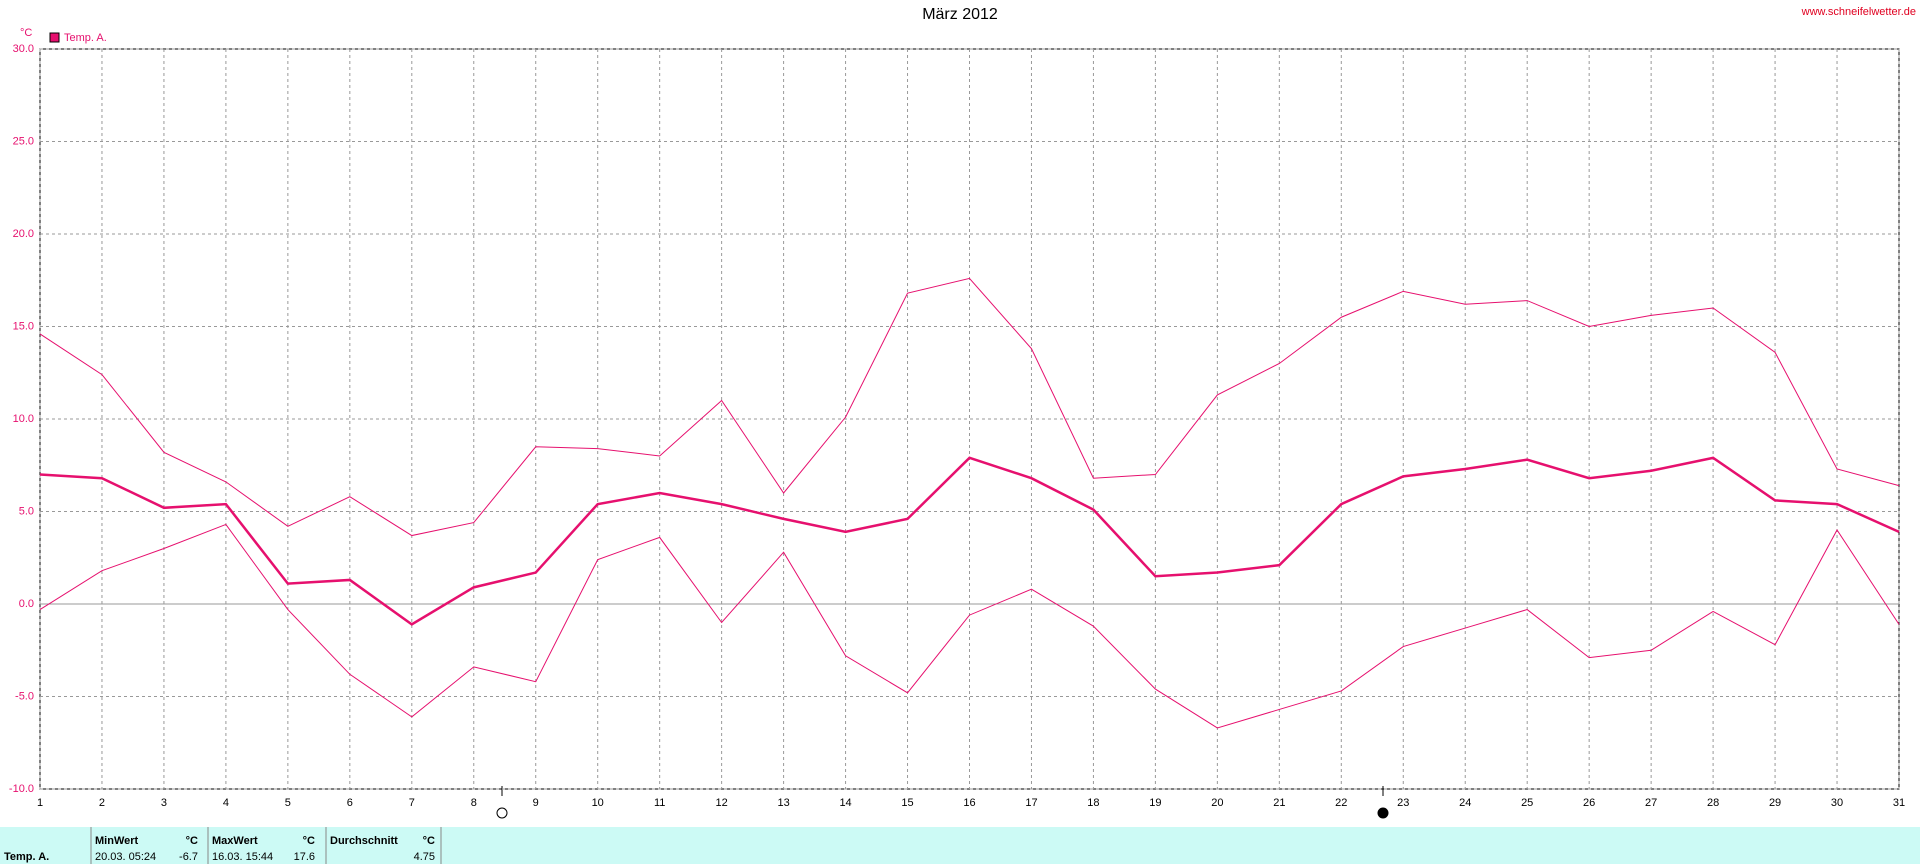 This screenshot has width=1920, height=864. I want to click on x-tick-label: 8, so click(474, 803).